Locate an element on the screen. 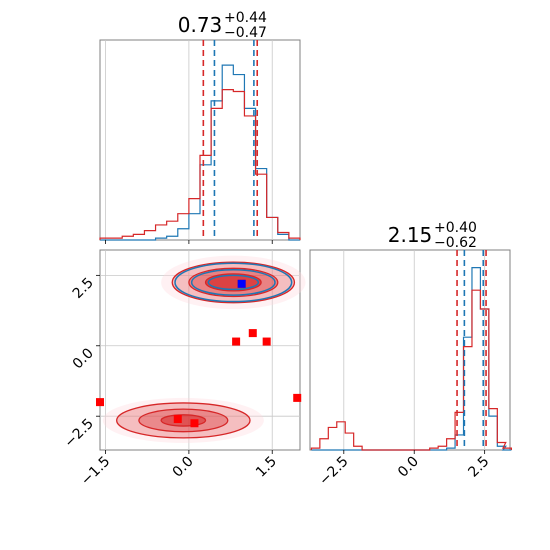 The height and width of the screenshot is (550, 550). tick-label-hist2-x-0: −2.5 is located at coordinates (333, 471).